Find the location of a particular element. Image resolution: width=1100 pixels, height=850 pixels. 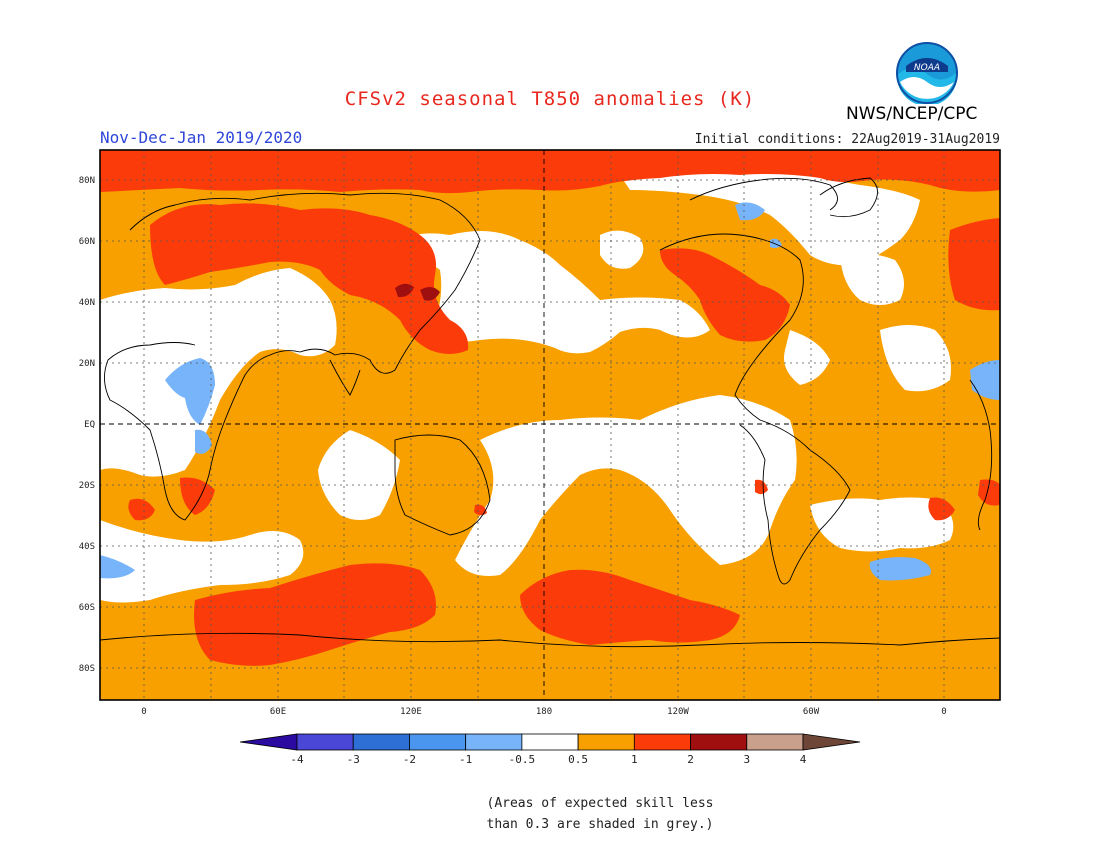

anomaly-2-to-3-regions is located at coordinates (417, 292).